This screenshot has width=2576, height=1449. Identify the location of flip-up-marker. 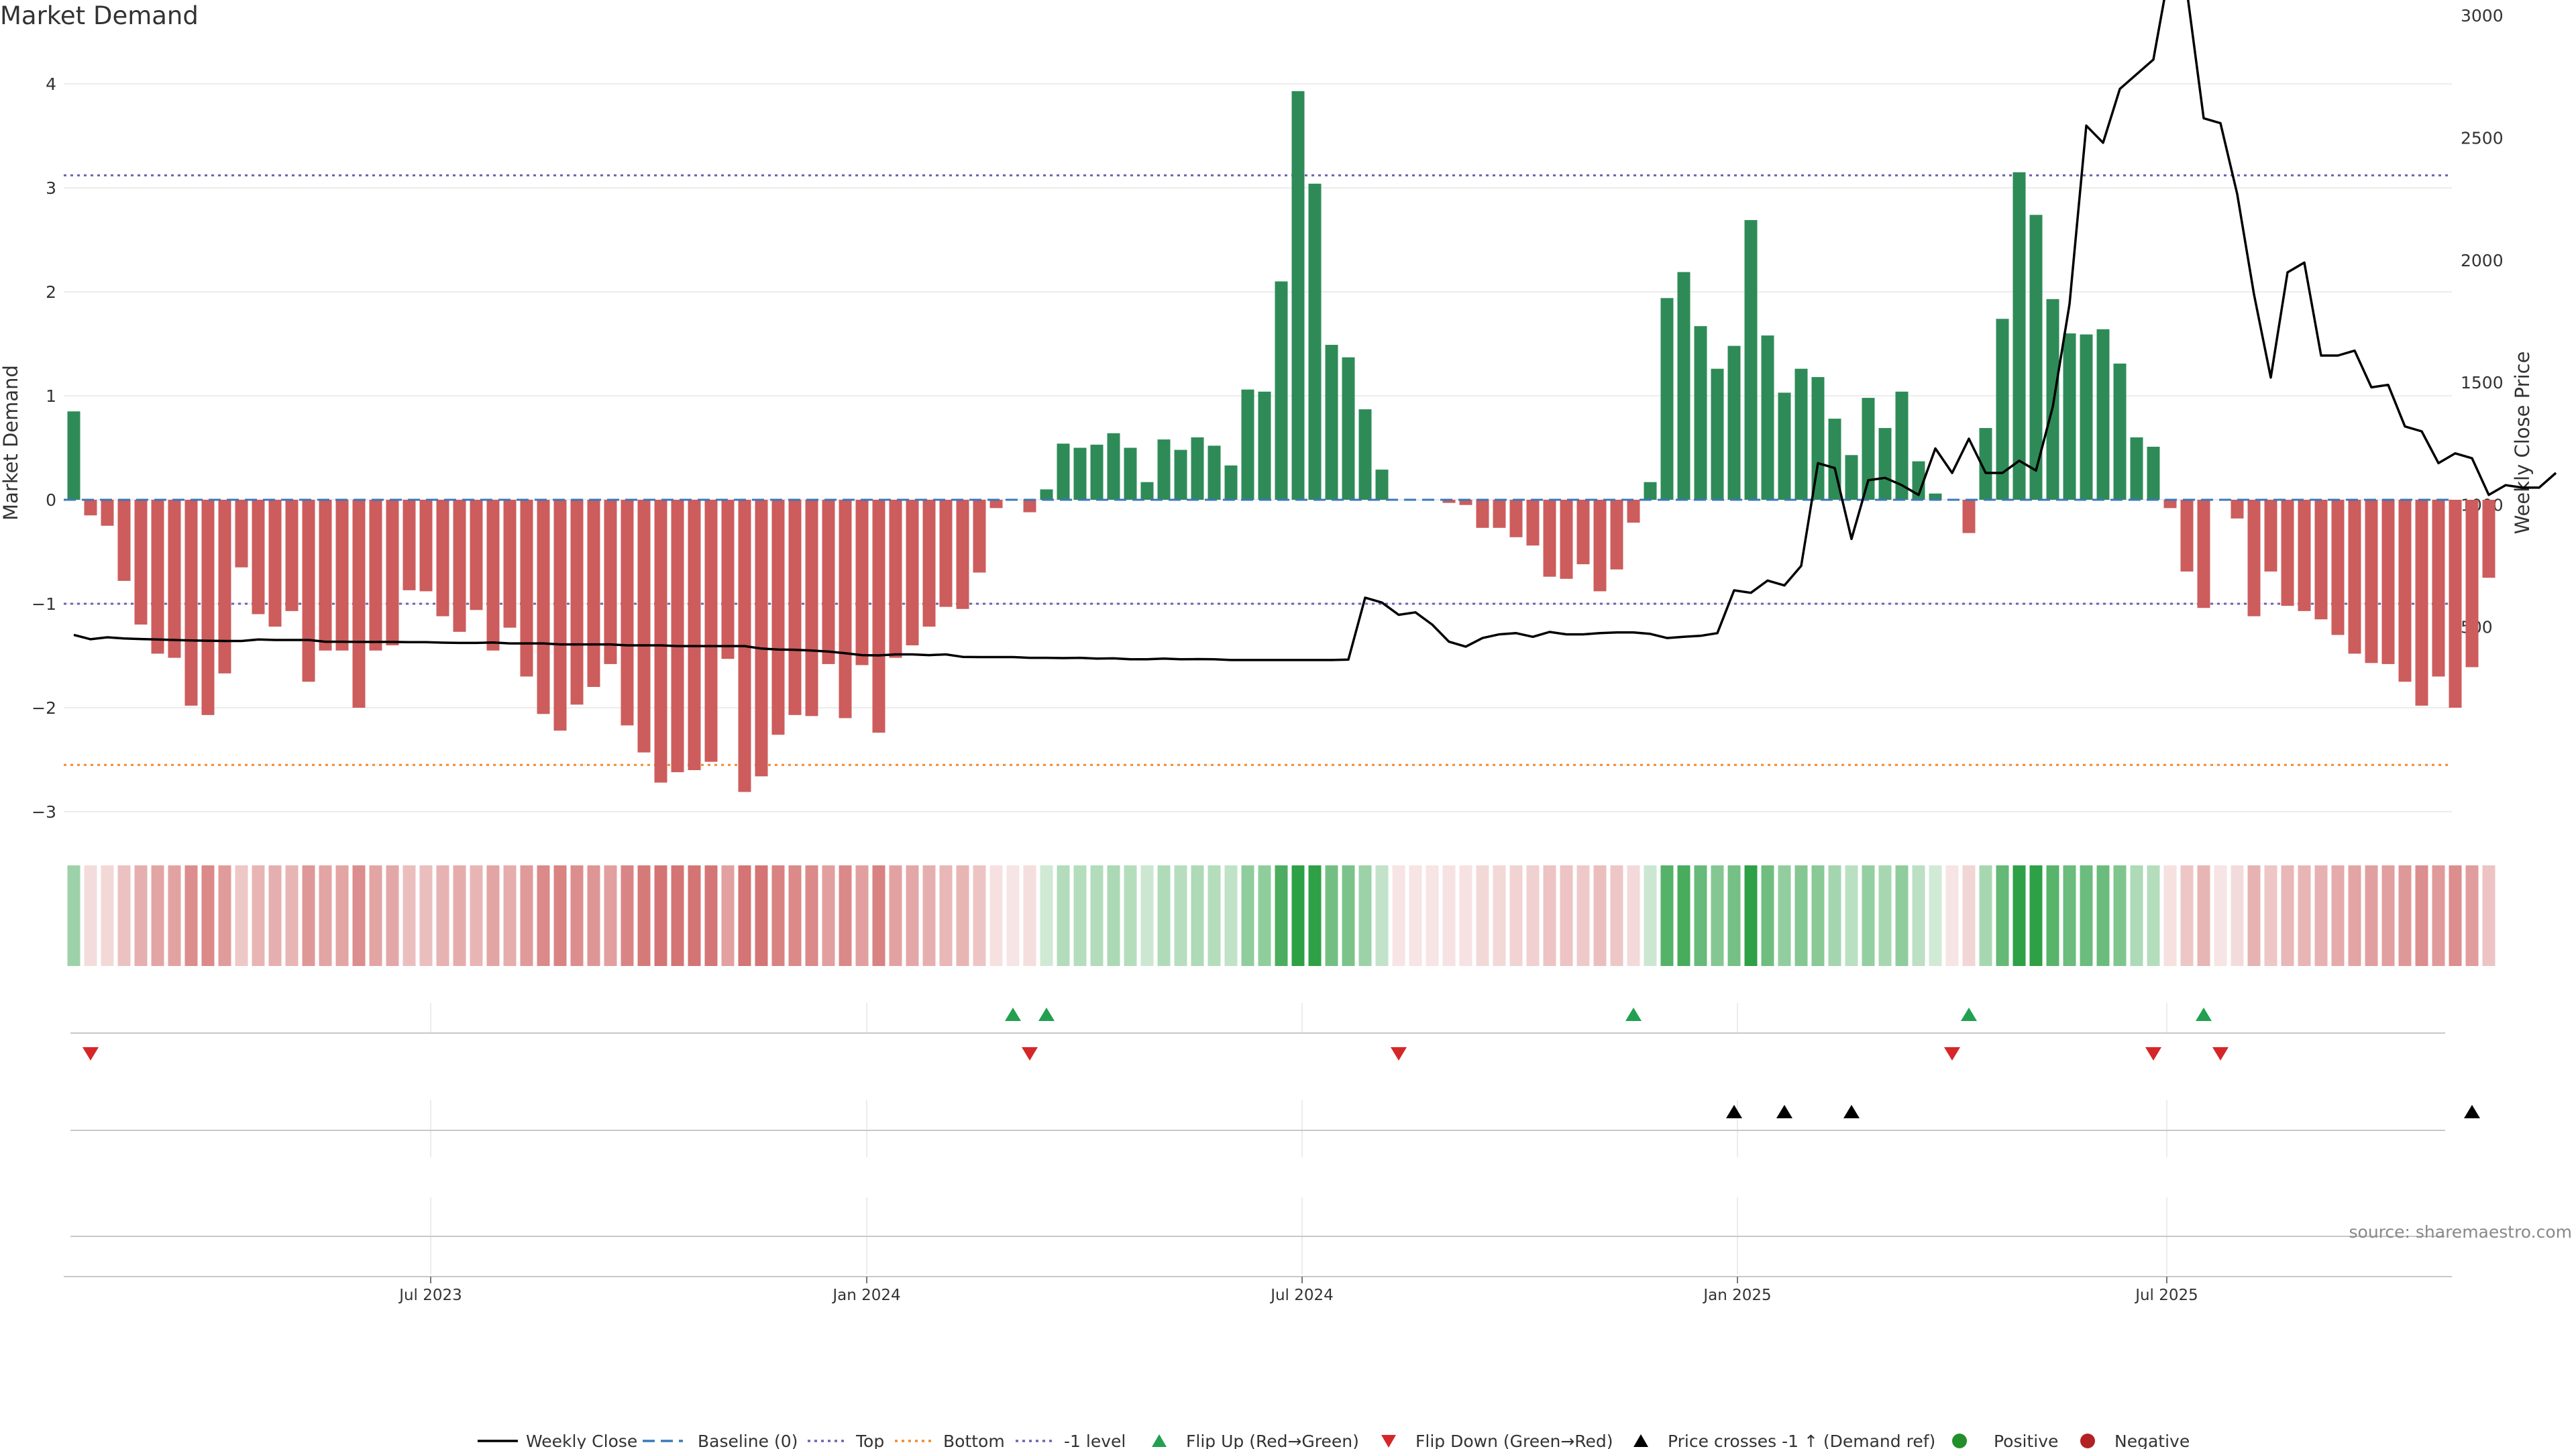
(2204, 1014).